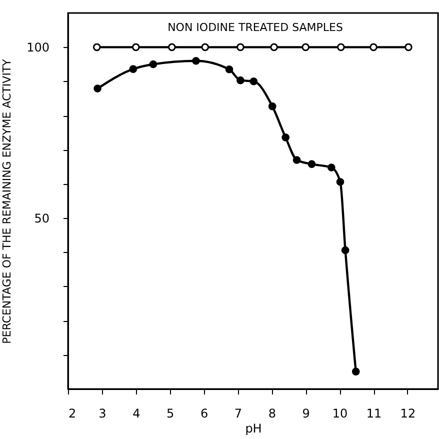 The width and height of the screenshot is (439, 439). Describe the element at coordinates (170, 413) in the screenshot. I see `x-tick-label: 5` at that location.